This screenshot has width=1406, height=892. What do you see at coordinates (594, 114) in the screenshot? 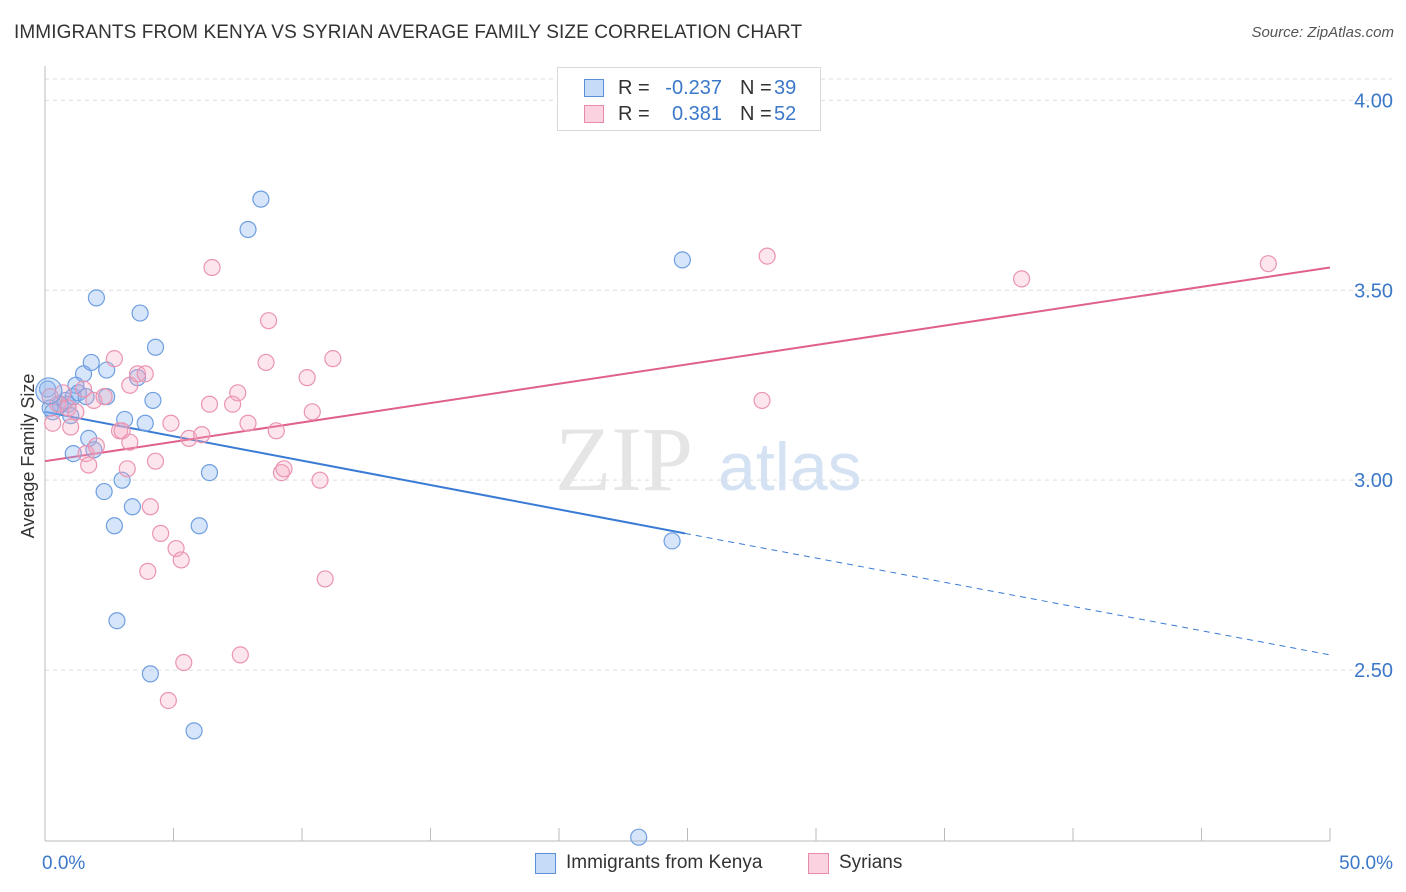
I see `legend-swatch-syrians` at bounding box center [594, 114].